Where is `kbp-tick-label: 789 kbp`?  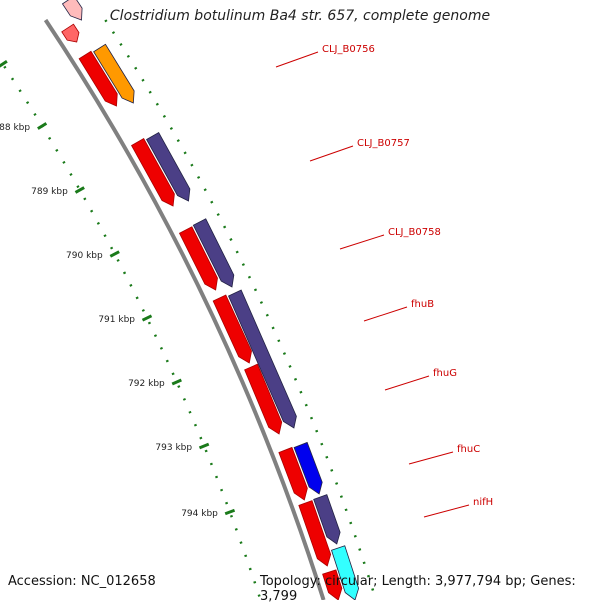 kbp-tick-label: 789 kbp is located at coordinates (49, 192).